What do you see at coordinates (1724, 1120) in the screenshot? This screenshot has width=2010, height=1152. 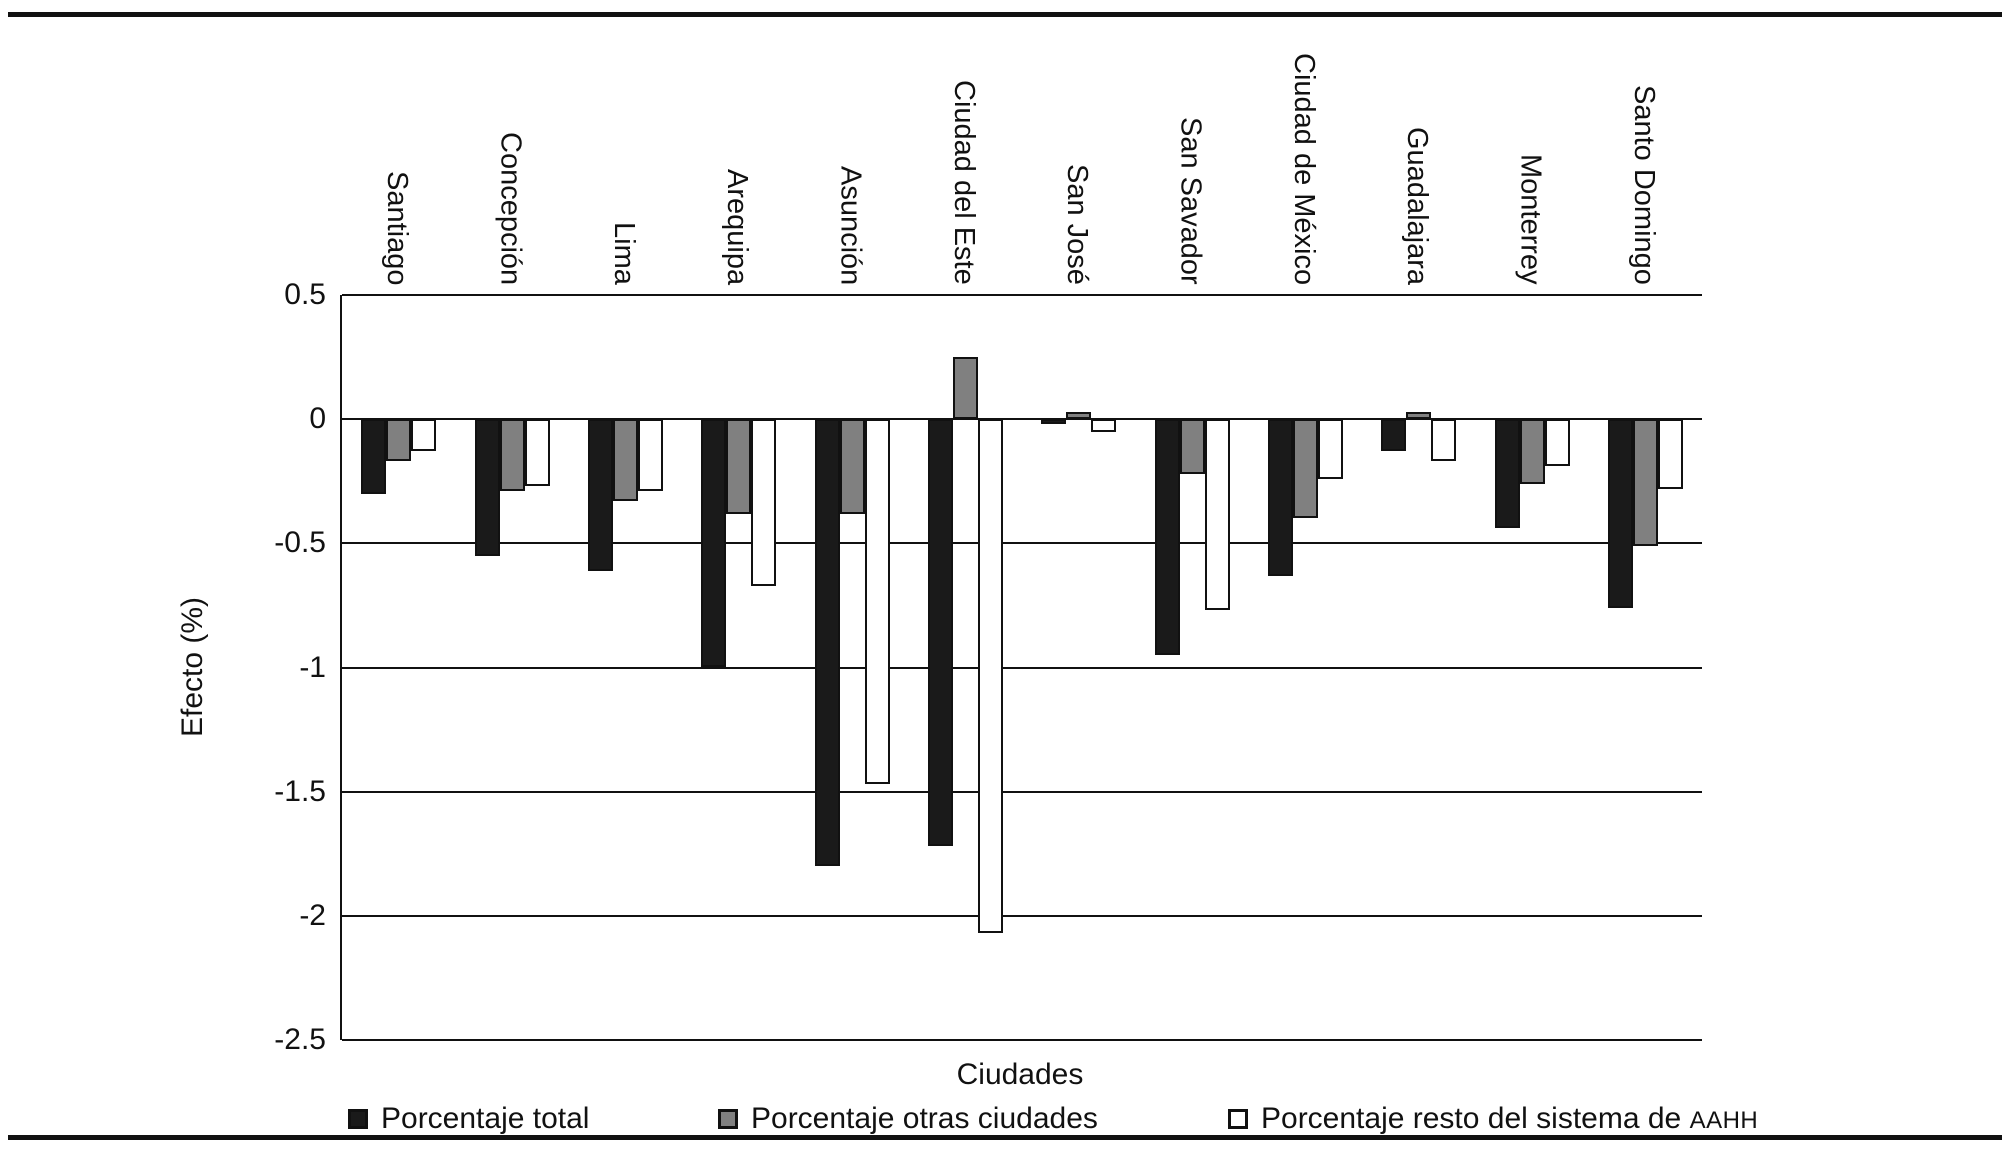 I see `legend-label-smallcaps: AAHH` at bounding box center [1724, 1120].